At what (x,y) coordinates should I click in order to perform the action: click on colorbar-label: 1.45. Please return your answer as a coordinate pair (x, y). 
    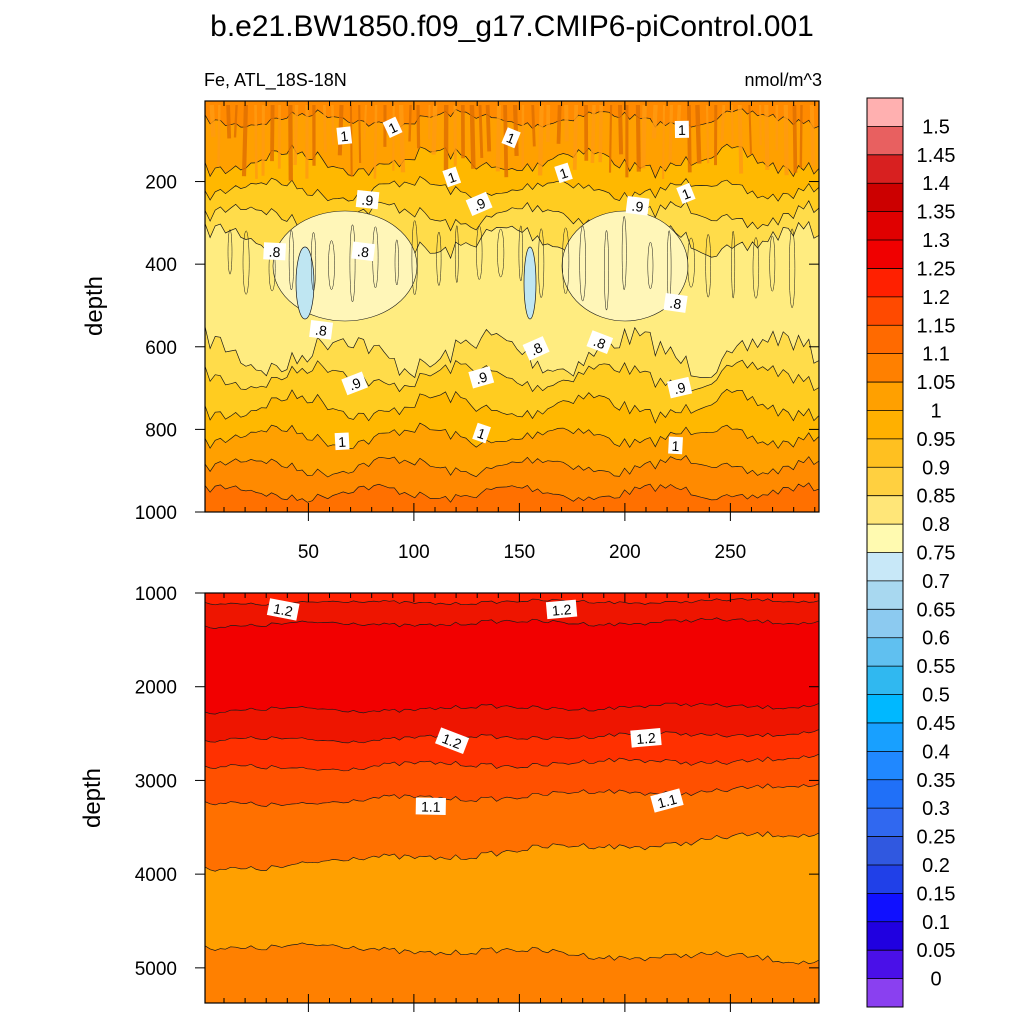
    Looking at the image, I should click on (936, 156).